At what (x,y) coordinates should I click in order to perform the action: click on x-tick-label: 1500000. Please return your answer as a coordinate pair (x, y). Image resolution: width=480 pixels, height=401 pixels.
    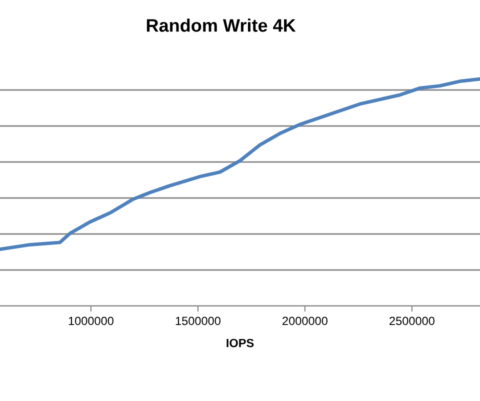
    Looking at the image, I should click on (198, 321).